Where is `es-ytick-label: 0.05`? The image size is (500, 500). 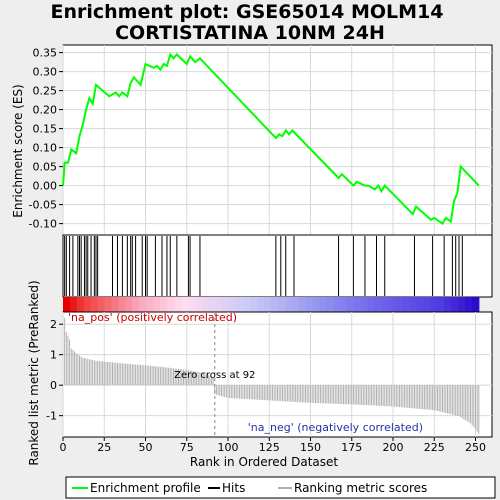
es-ytick-label: 0.05 is located at coordinates (45, 167).